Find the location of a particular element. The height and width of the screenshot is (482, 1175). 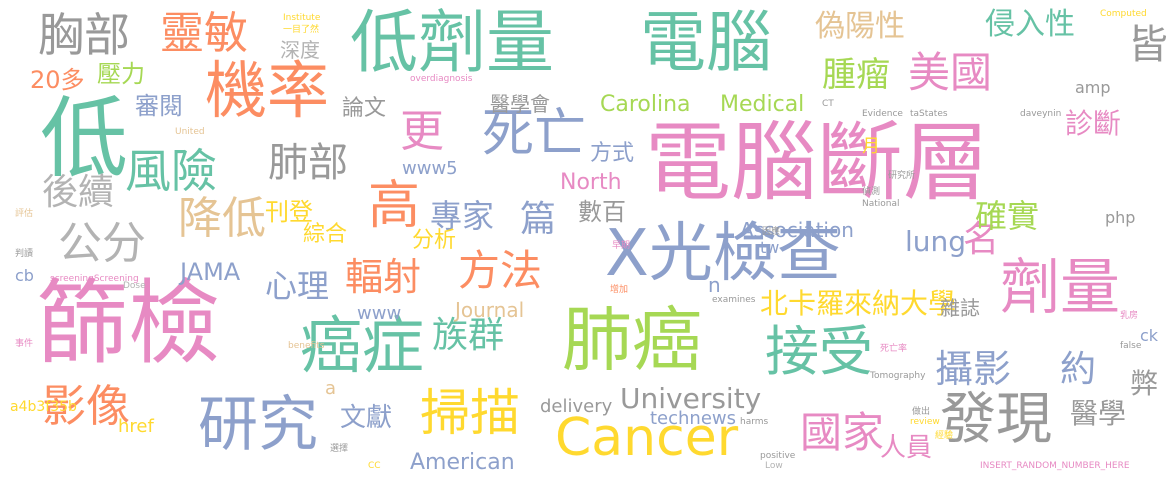

word: 月 is located at coordinates (871, 146).